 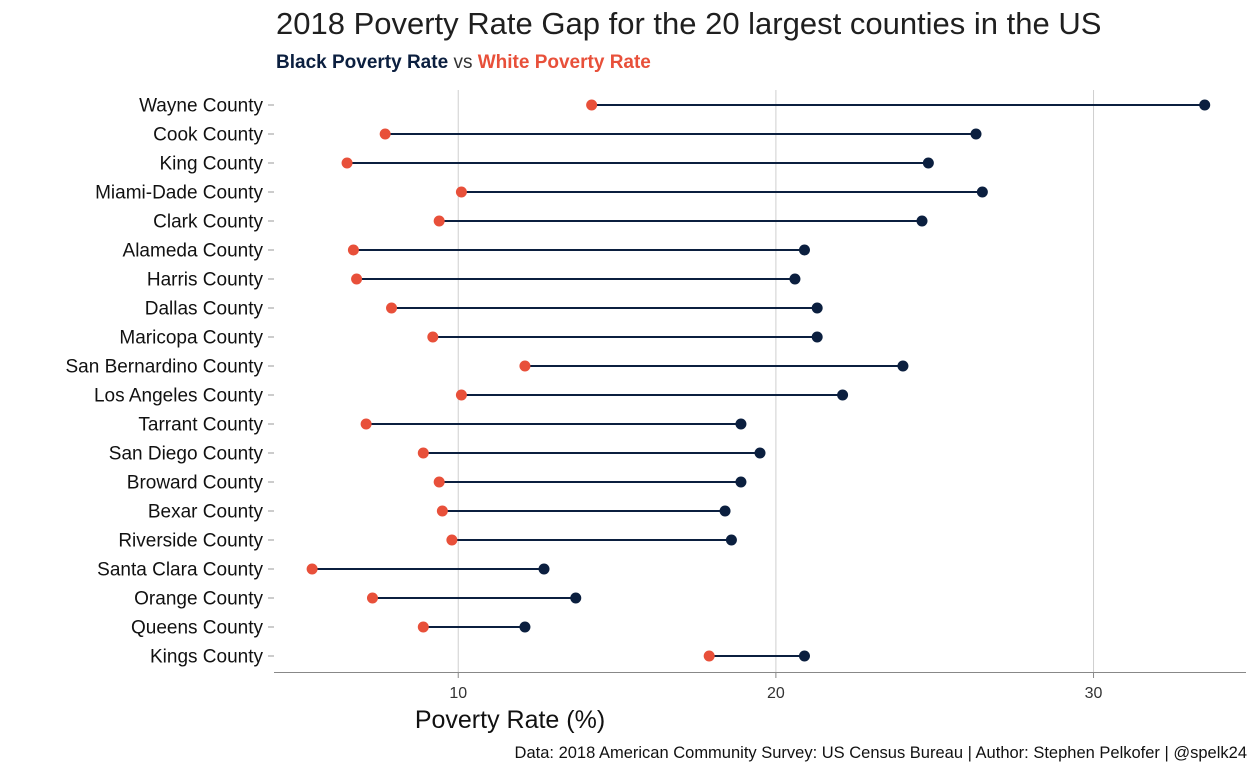 I want to click on white-rate-point-alameda-county, so click(x=353, y=250).